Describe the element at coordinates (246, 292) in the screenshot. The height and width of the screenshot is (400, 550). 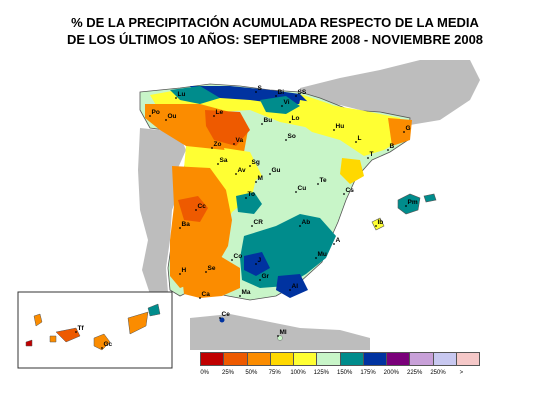
I see `city-label: Ma` at that location.